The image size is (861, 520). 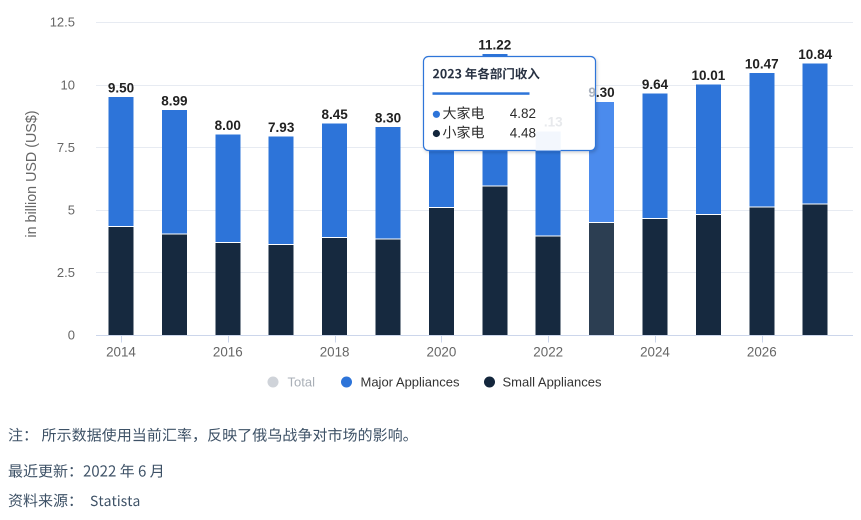 What do you see at coordinates (302, 382) in the screenshot?
I see `svg-text: Total` at bounding box center [302, 382].